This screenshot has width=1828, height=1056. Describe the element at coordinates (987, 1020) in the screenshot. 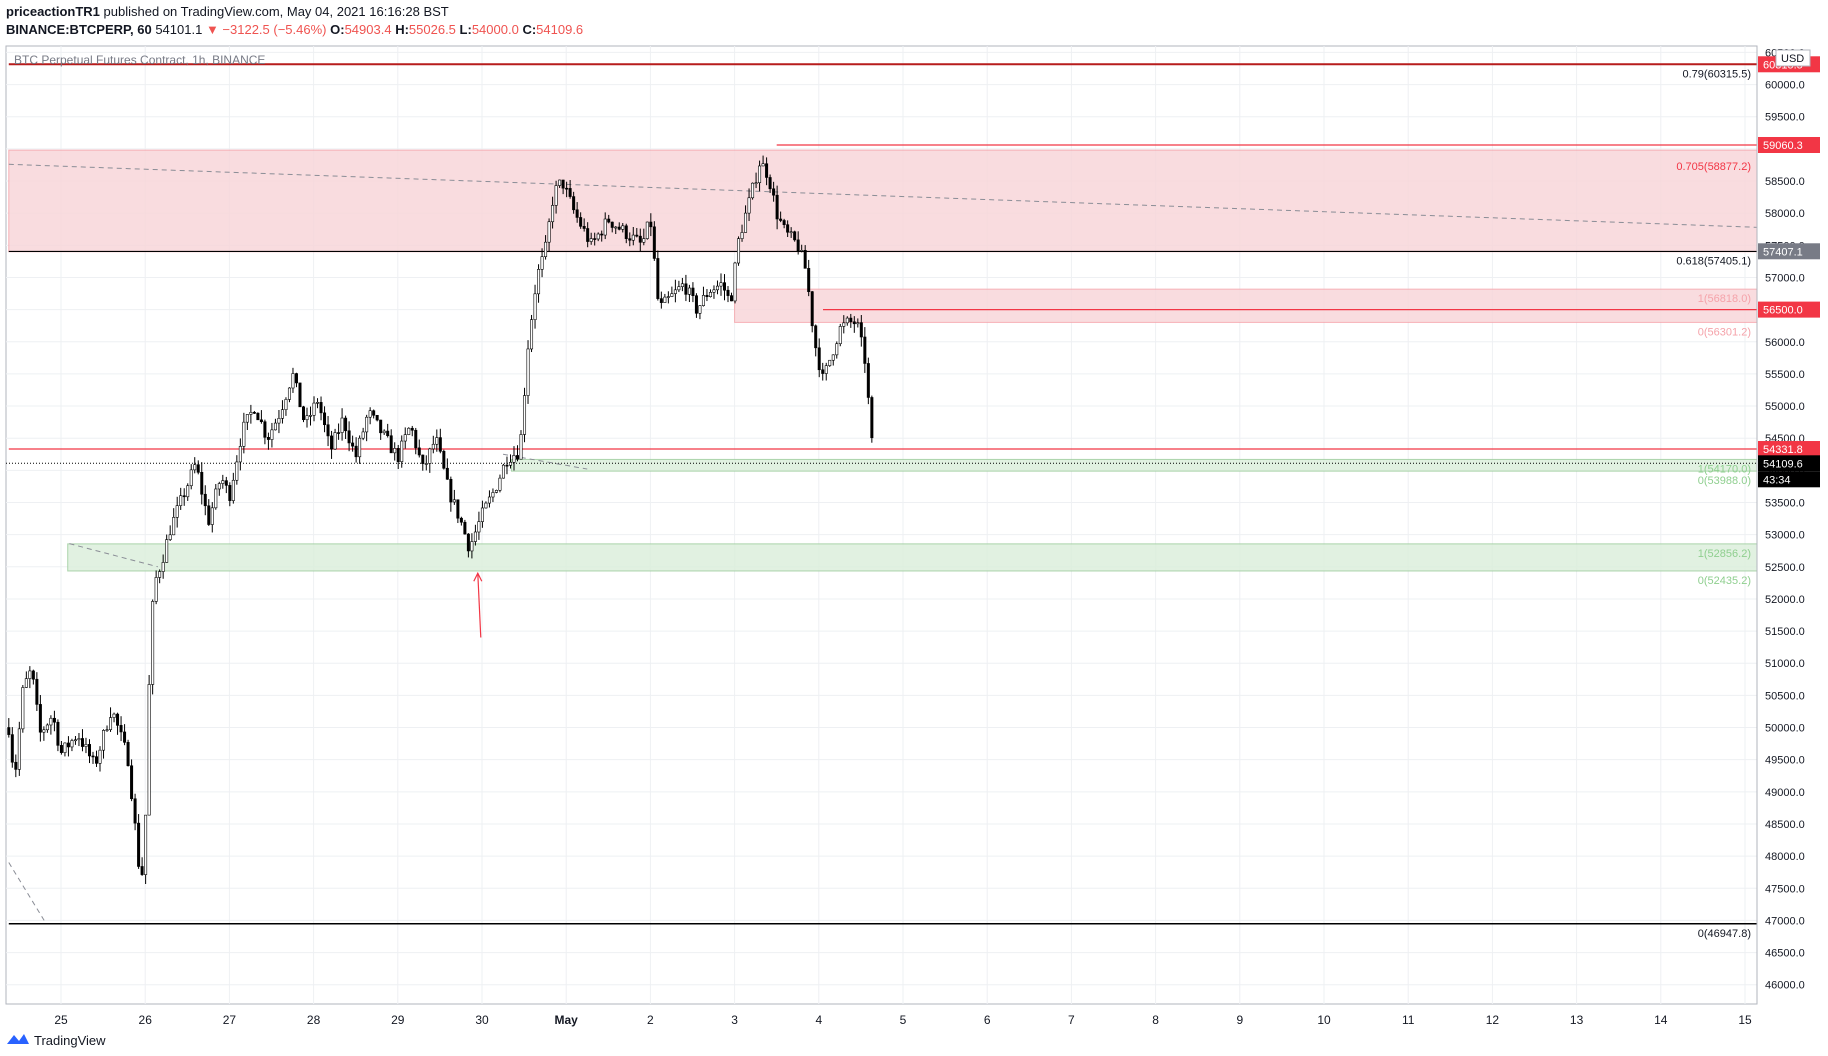

I see `x-tick-label: 6` at that location.